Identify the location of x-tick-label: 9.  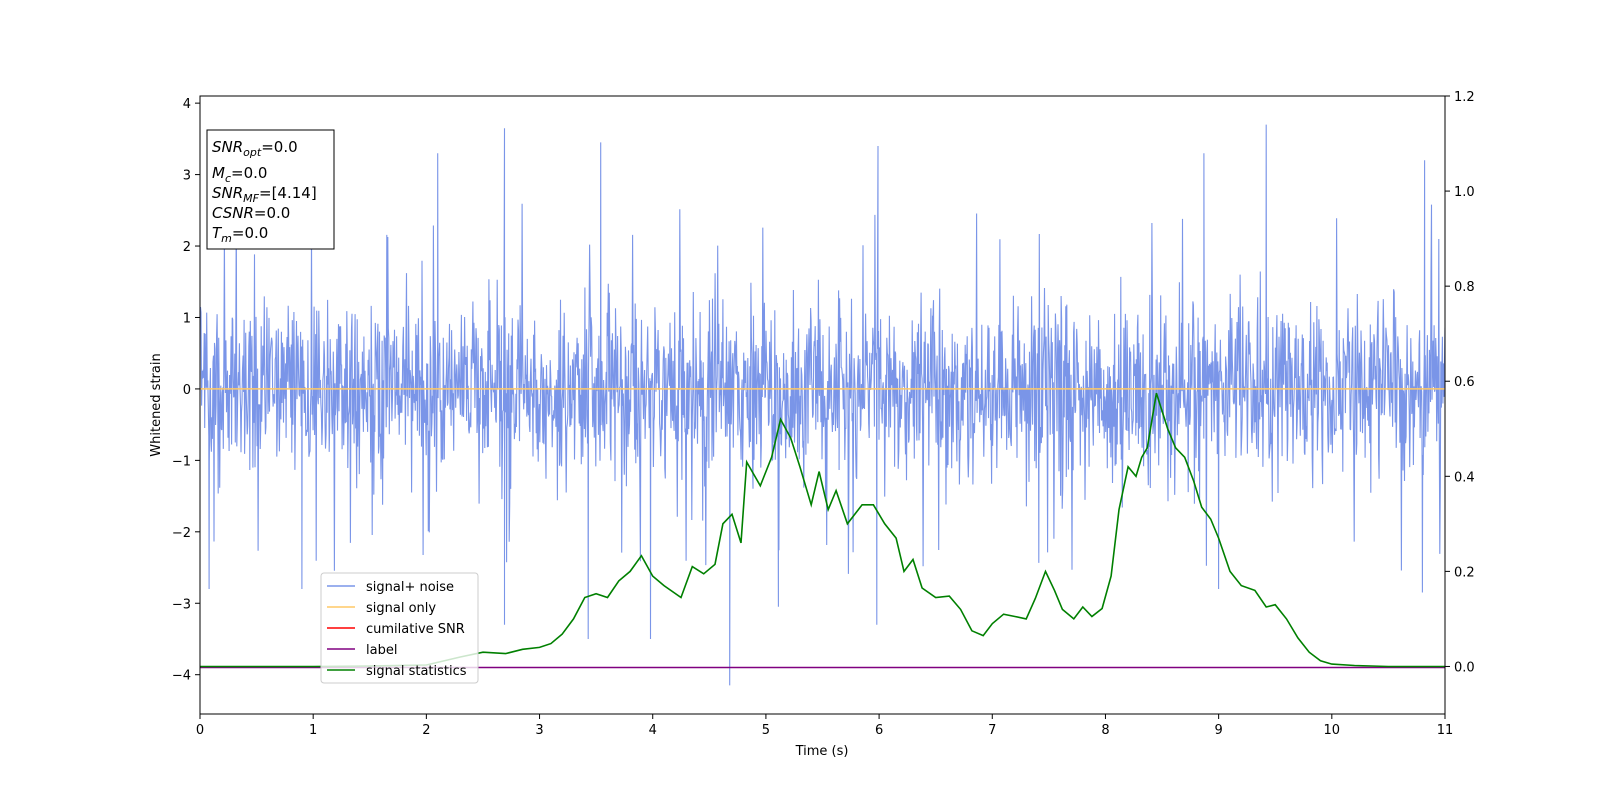
(1218, 730).